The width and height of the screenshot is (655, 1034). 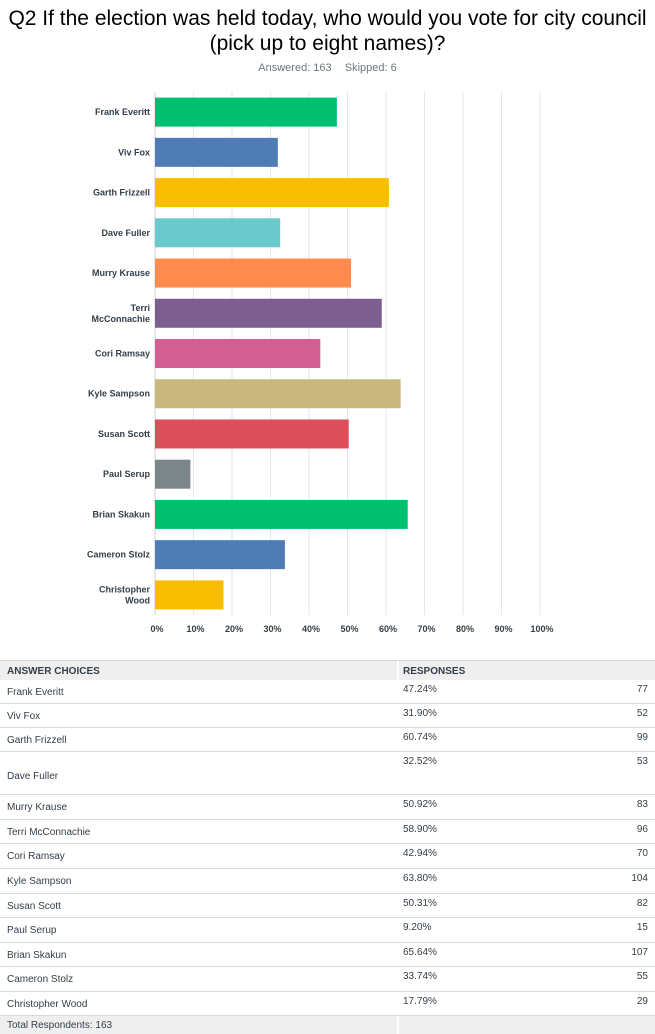 What do you see at coordinates (122, 354) in the screenshot?
I see `category-label: Cori Ramsay` at bounding box center [122, 354].